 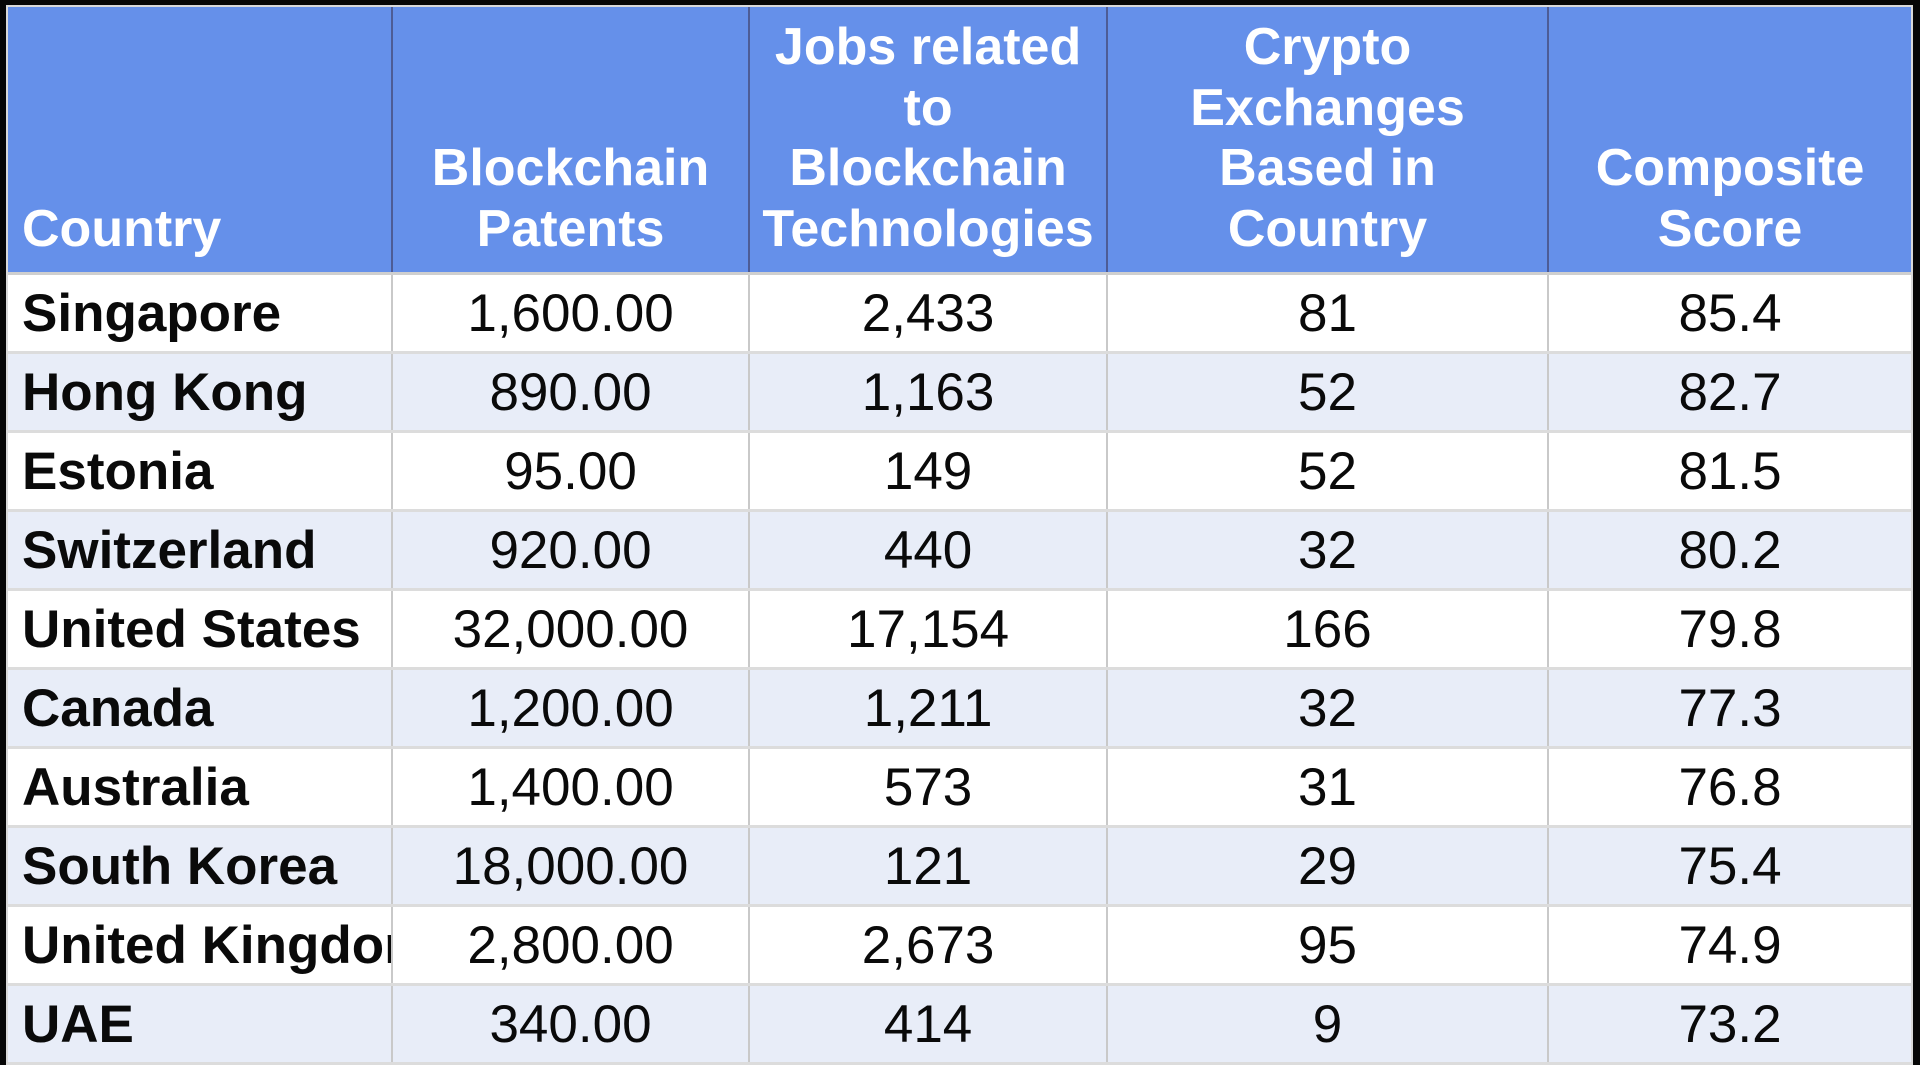 I want to click on table-row: South Korea 18,000.00 121 29 75.4, so click(x=959, y=866).